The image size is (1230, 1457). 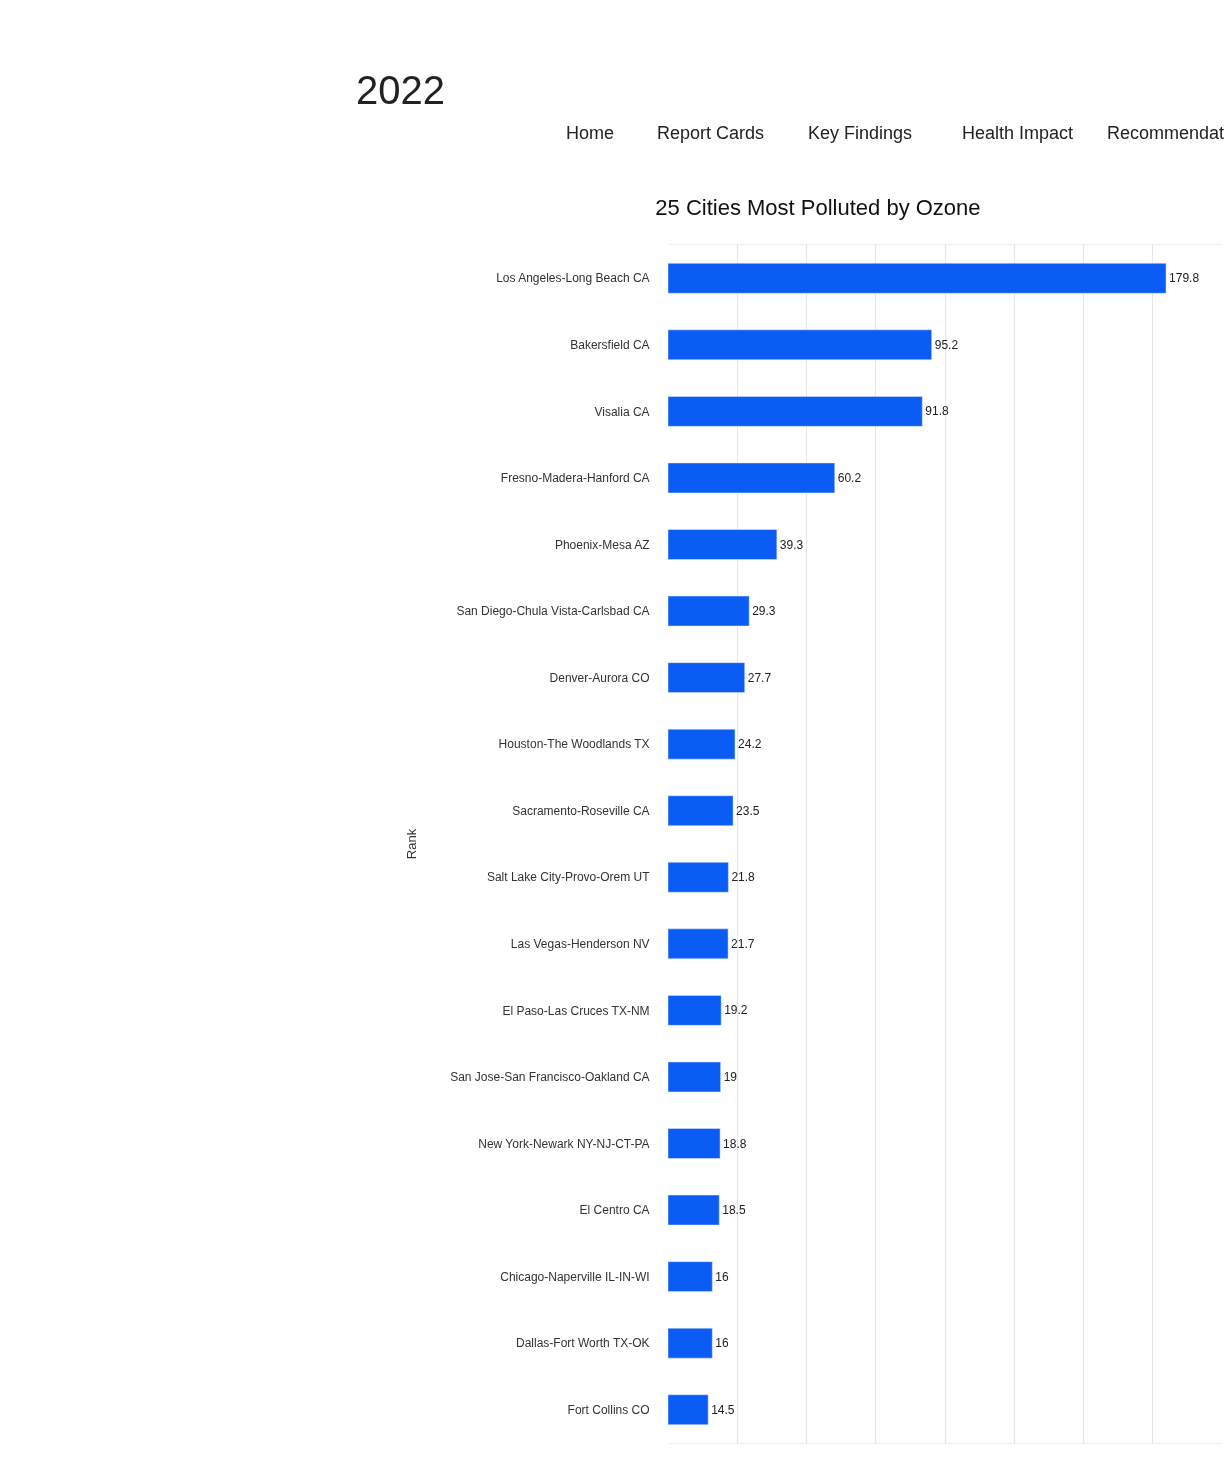 I want to click on data-label: 179.8, so click(x=1184, y=278).